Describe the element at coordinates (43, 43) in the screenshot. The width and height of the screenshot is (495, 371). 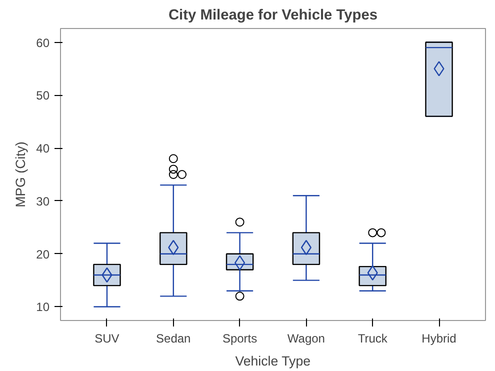
I see `y-tick-label: 60` at that location.